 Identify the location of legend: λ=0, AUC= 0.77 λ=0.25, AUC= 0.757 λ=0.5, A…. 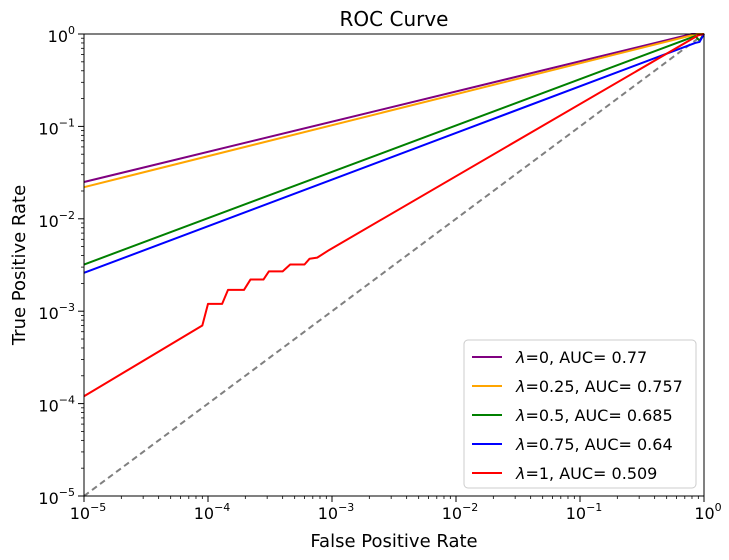
(580, 414).